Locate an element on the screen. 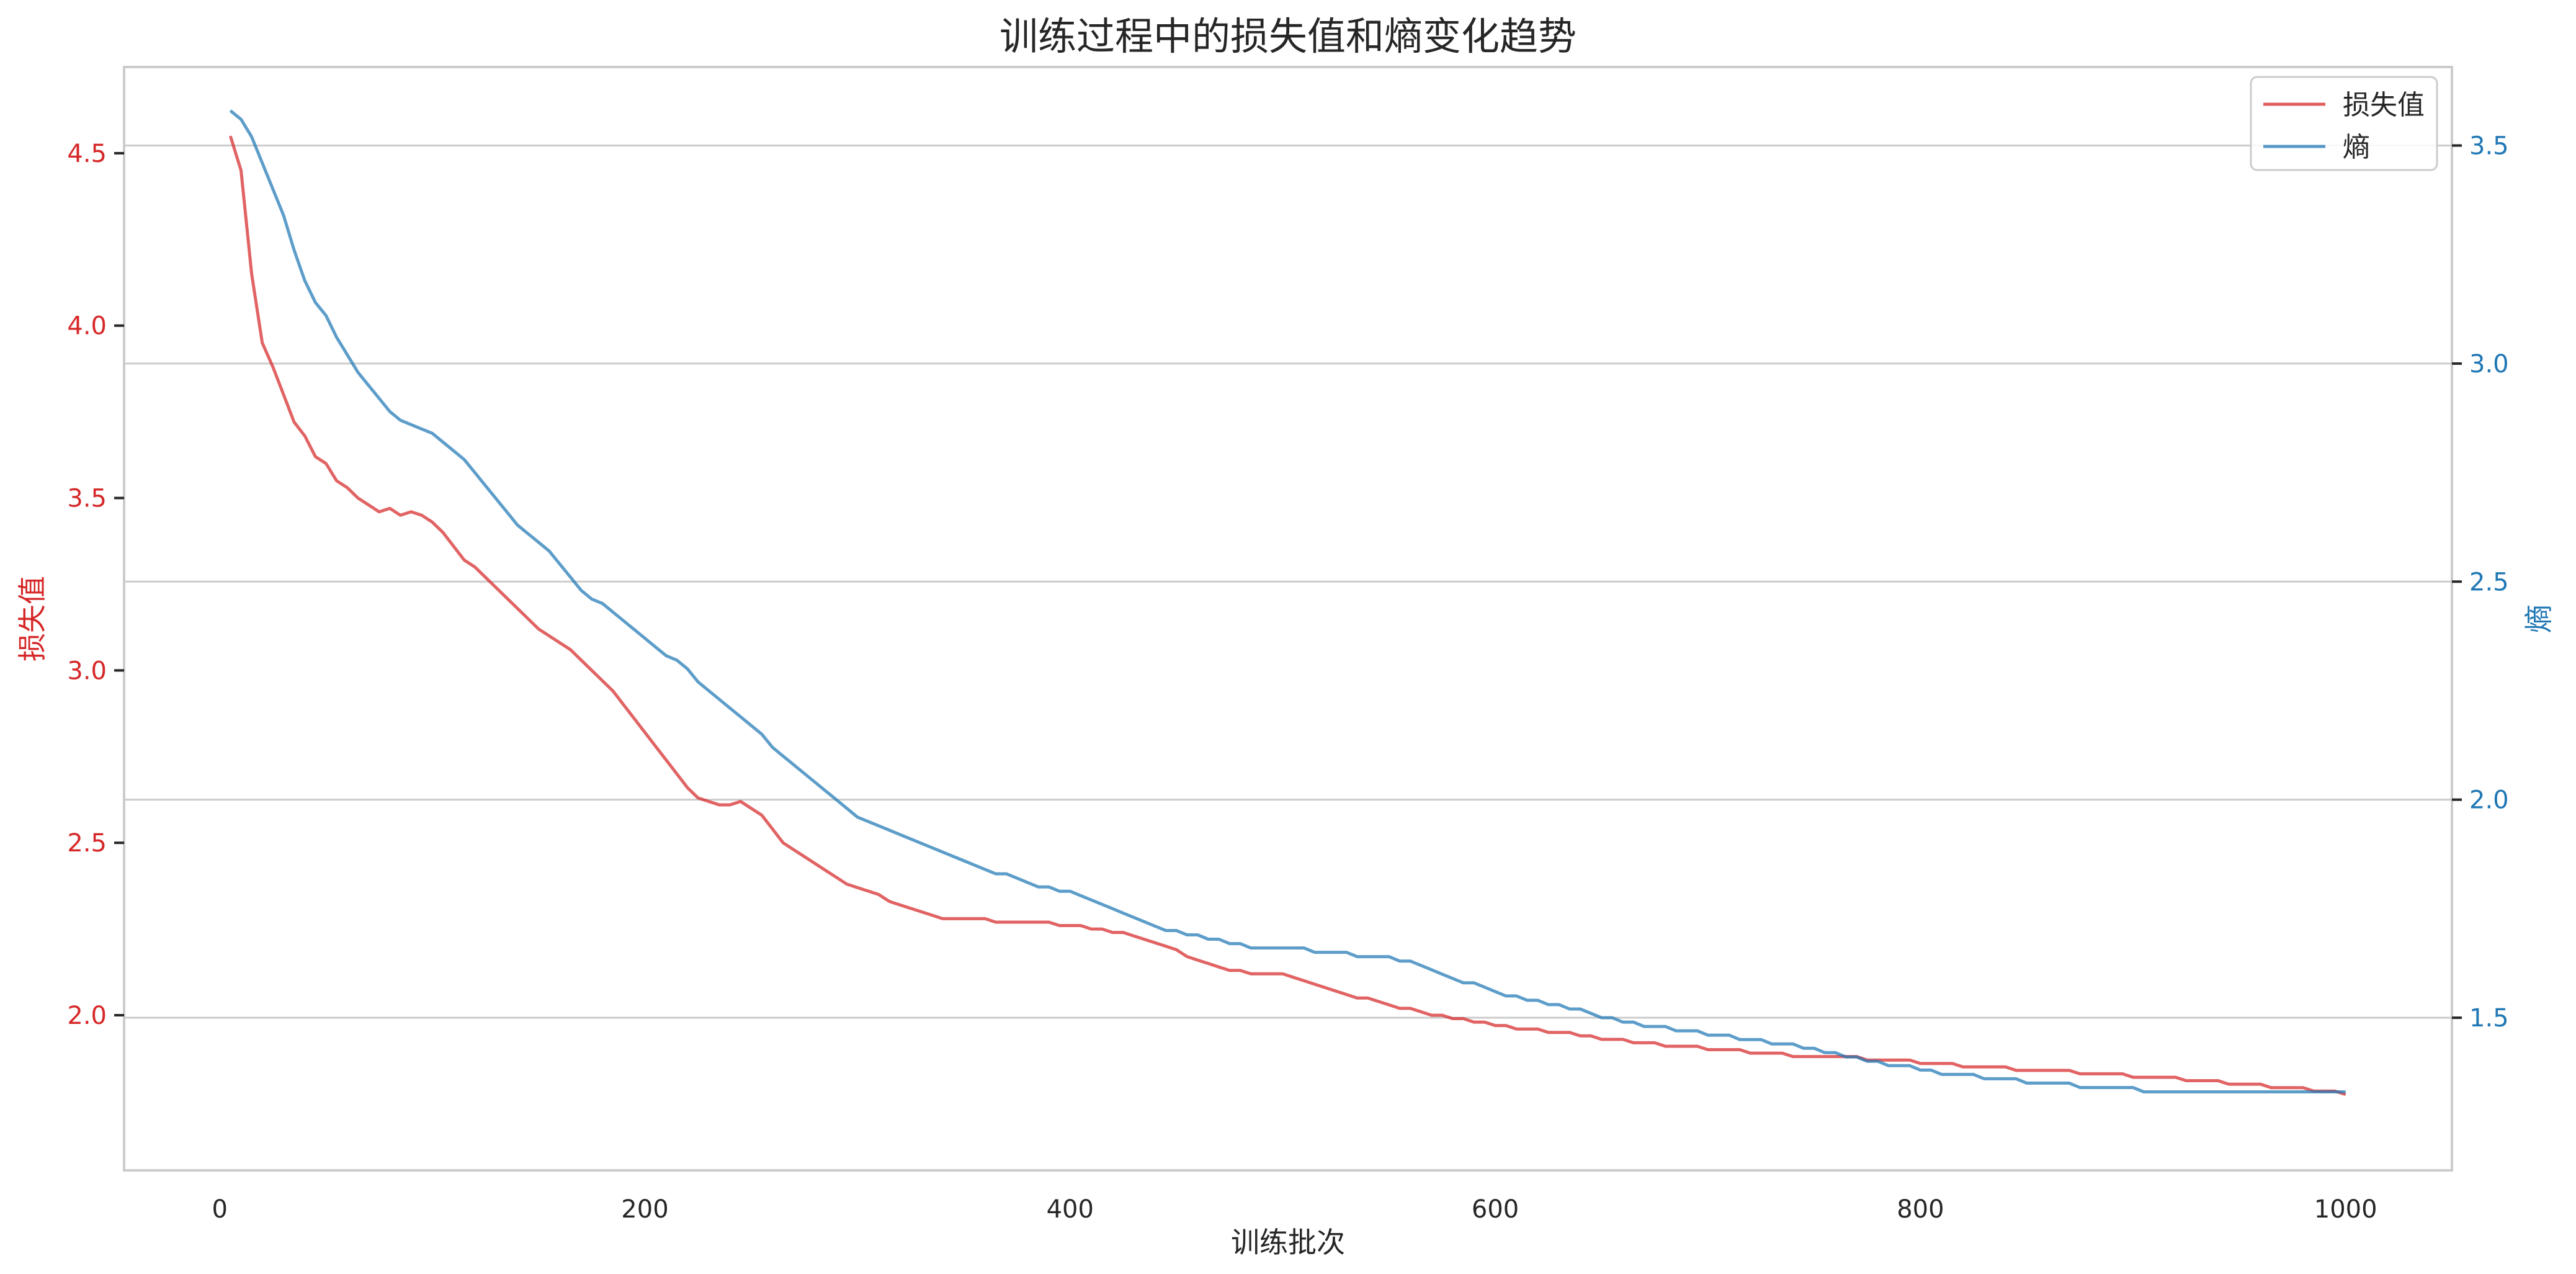 The height and width of the screenshot is (1274, 2576). y-axis-right: 1.5 2.0 2.5 3.0 3.5 is located at coordinates (2480, 582).